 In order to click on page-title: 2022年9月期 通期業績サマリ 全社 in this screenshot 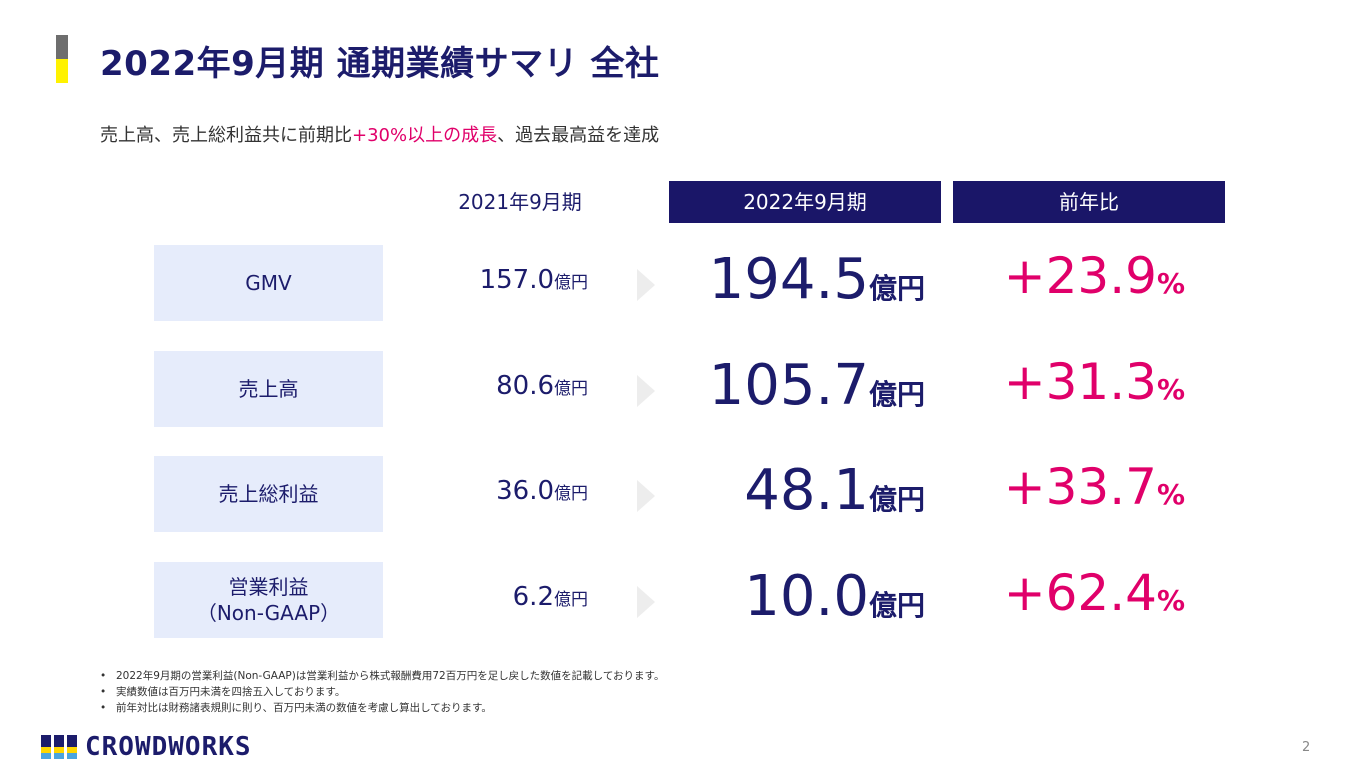, I will do `click(380, 64)`.